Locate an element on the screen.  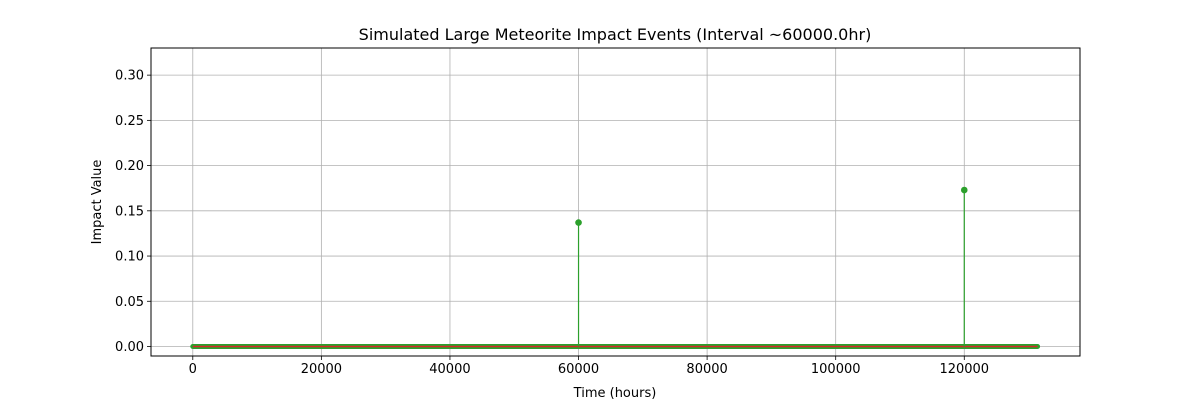
y-axis-ticks: 0.00 0.05 0.10 0.15 0.20 0.25 0.30 is located at coordinates (133, 212).